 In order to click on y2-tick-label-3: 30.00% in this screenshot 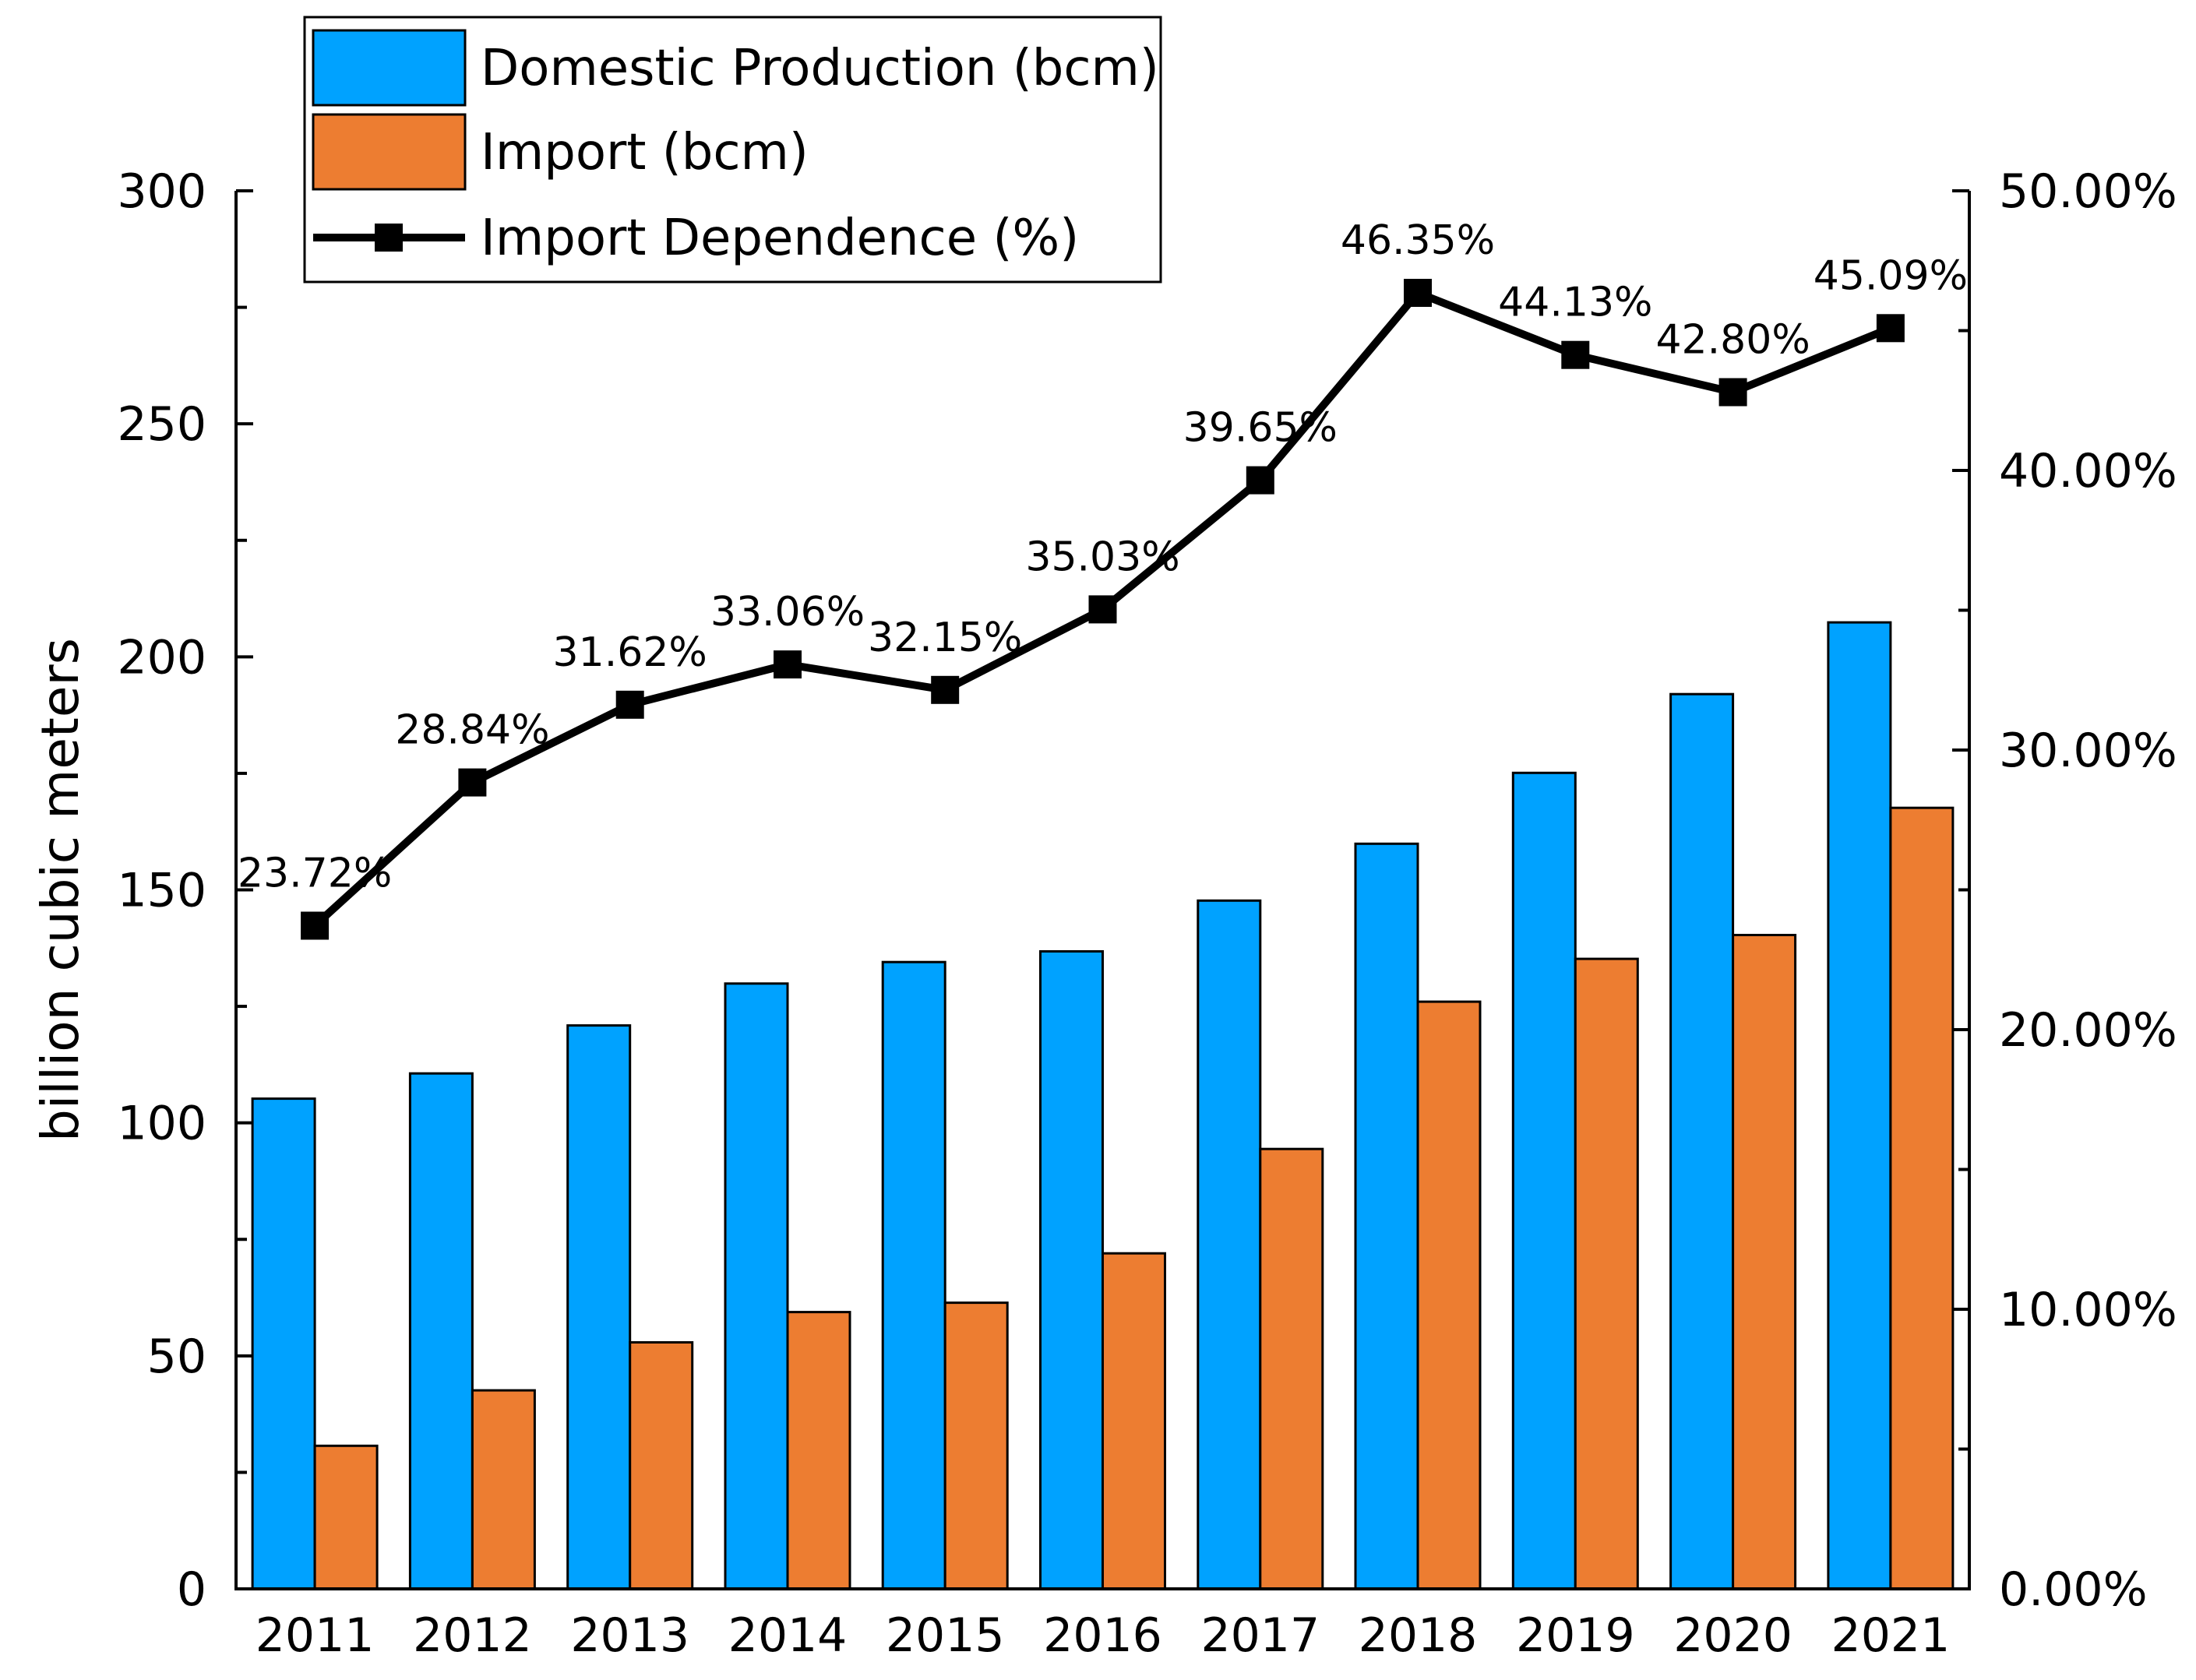, I will do `click(2088, 751)`.